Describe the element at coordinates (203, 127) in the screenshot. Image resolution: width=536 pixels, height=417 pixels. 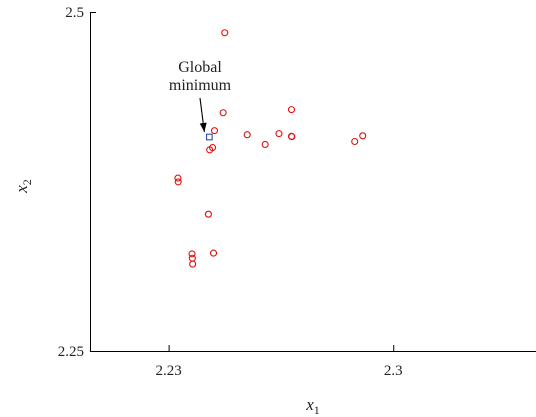
I see `annotation-arrow-head` at that location.